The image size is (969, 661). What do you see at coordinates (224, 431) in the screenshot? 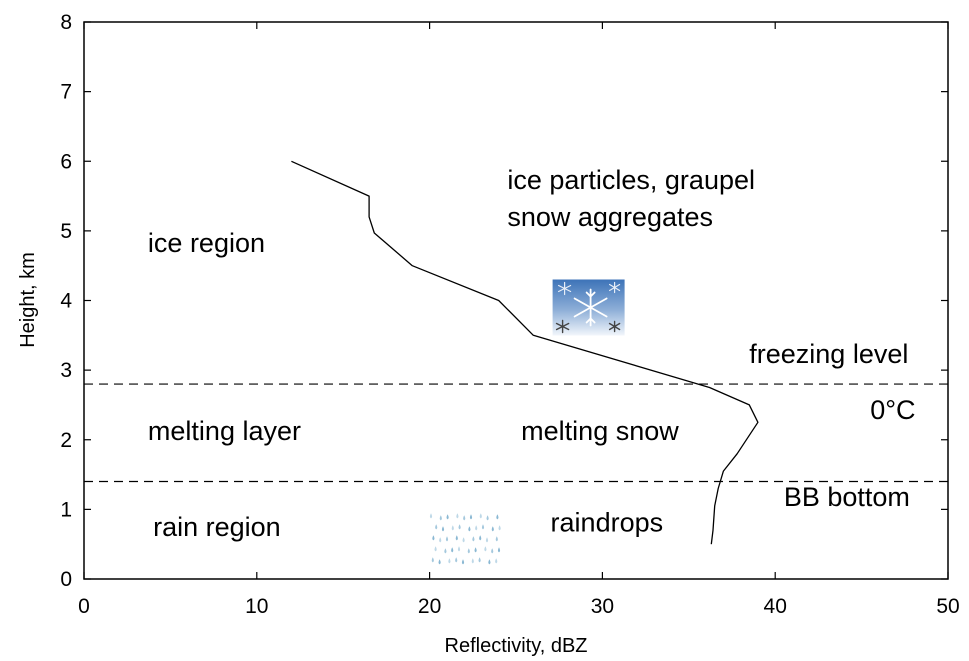
I see `annotation: melting layer` at bounding box center [224, 431].